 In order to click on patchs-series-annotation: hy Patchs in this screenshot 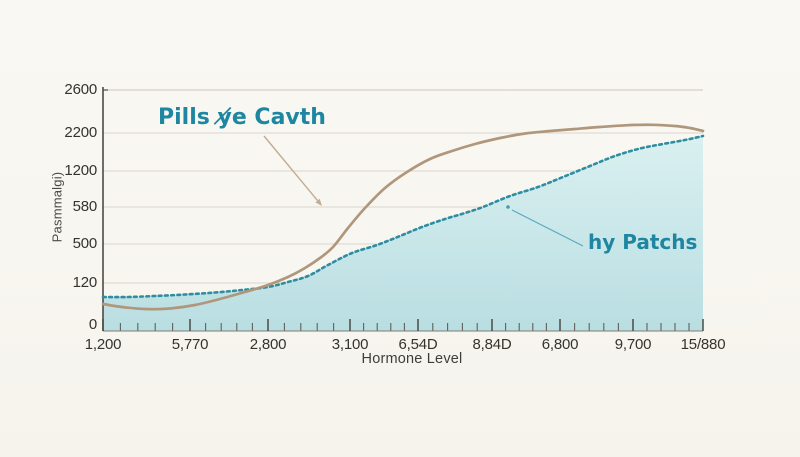, I will do `click(643, 242)`.